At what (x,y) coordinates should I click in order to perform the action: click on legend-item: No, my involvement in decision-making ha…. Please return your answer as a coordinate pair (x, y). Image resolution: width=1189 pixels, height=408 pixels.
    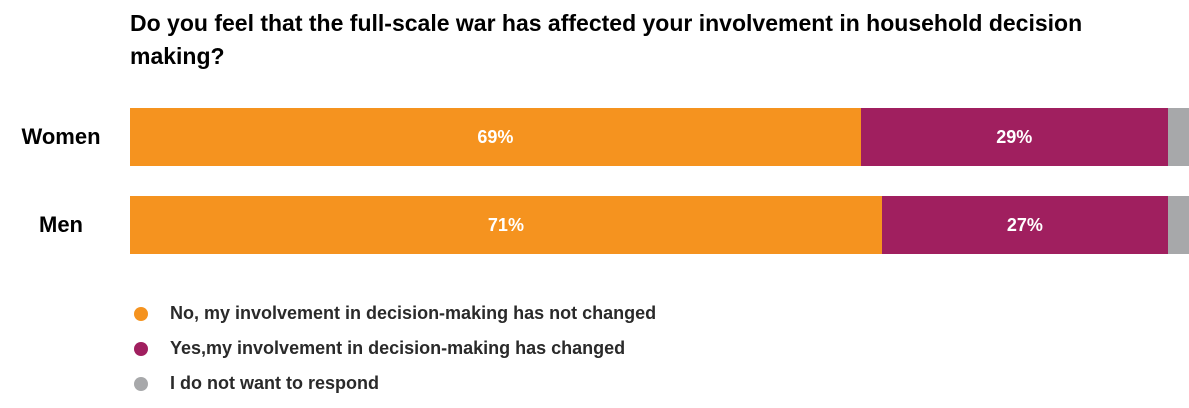
    Looking at the image, I should click on (395, 313).